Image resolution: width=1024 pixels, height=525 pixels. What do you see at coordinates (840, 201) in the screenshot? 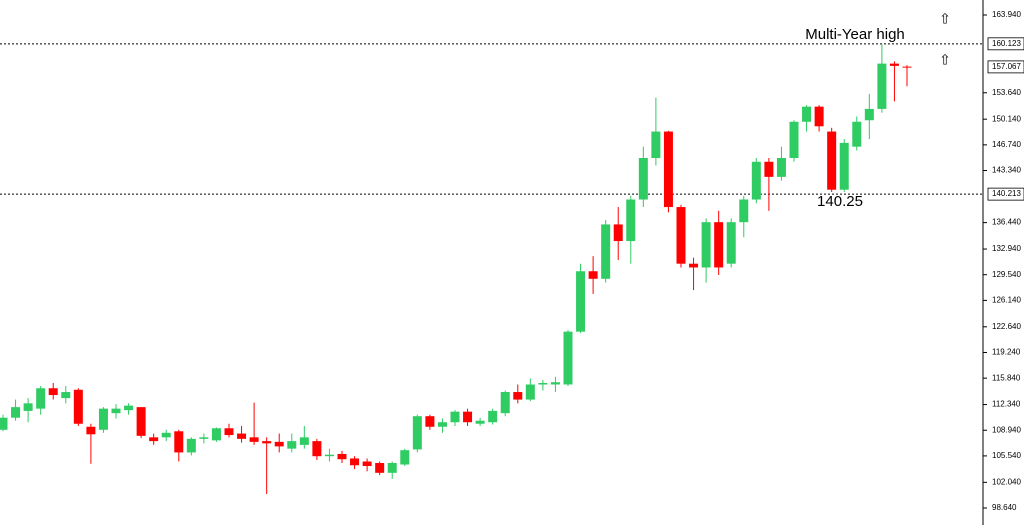
I see `annotation: 140.25` at bounding box center [840, 201].